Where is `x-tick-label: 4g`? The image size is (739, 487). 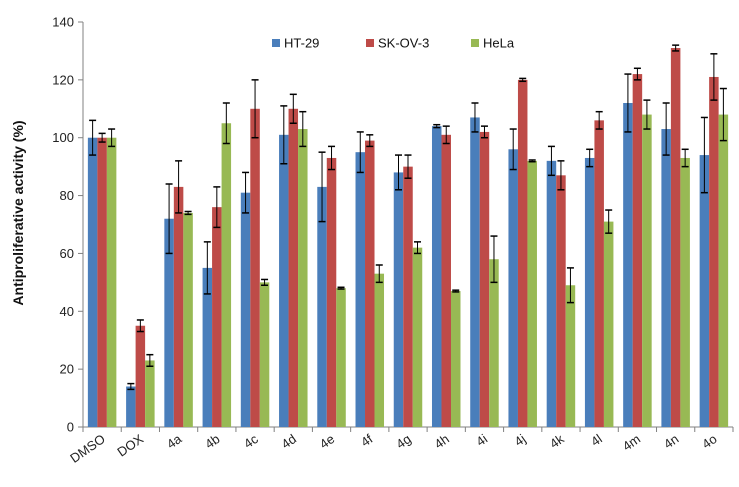
x-tick-label: 4g is located at coordinates (403, 441).